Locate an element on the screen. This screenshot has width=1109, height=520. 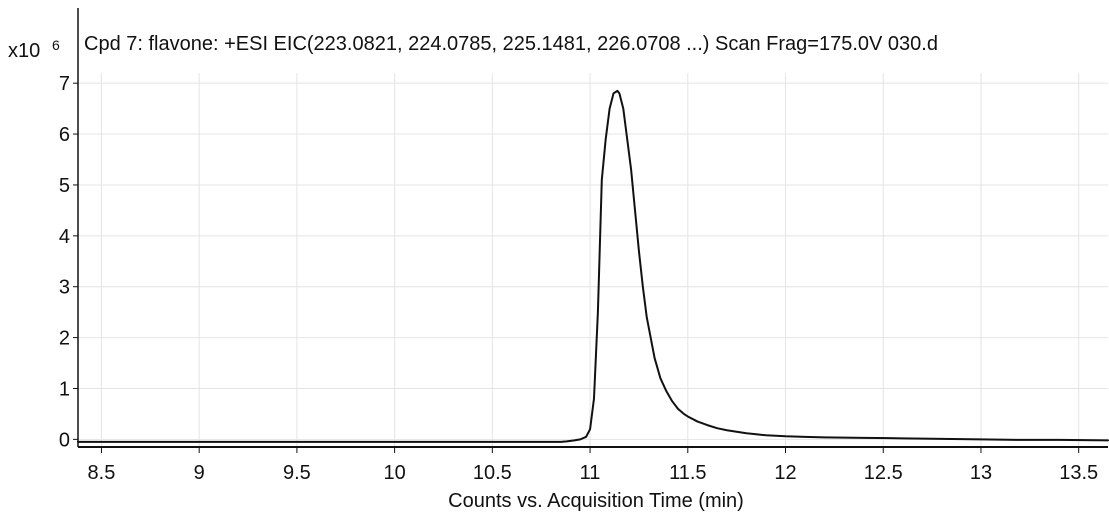
x-tick-label: 12 is located at coordinates (785, 473).